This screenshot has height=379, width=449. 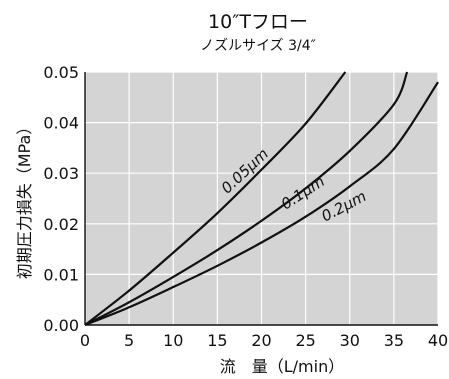 What do you see at coordinates (61, 199) in the screenshot?
I see `y-axis-ticks: 0.00 0.01 0.02 0.03 0.04 0.05` at bounding box center [61, 199].